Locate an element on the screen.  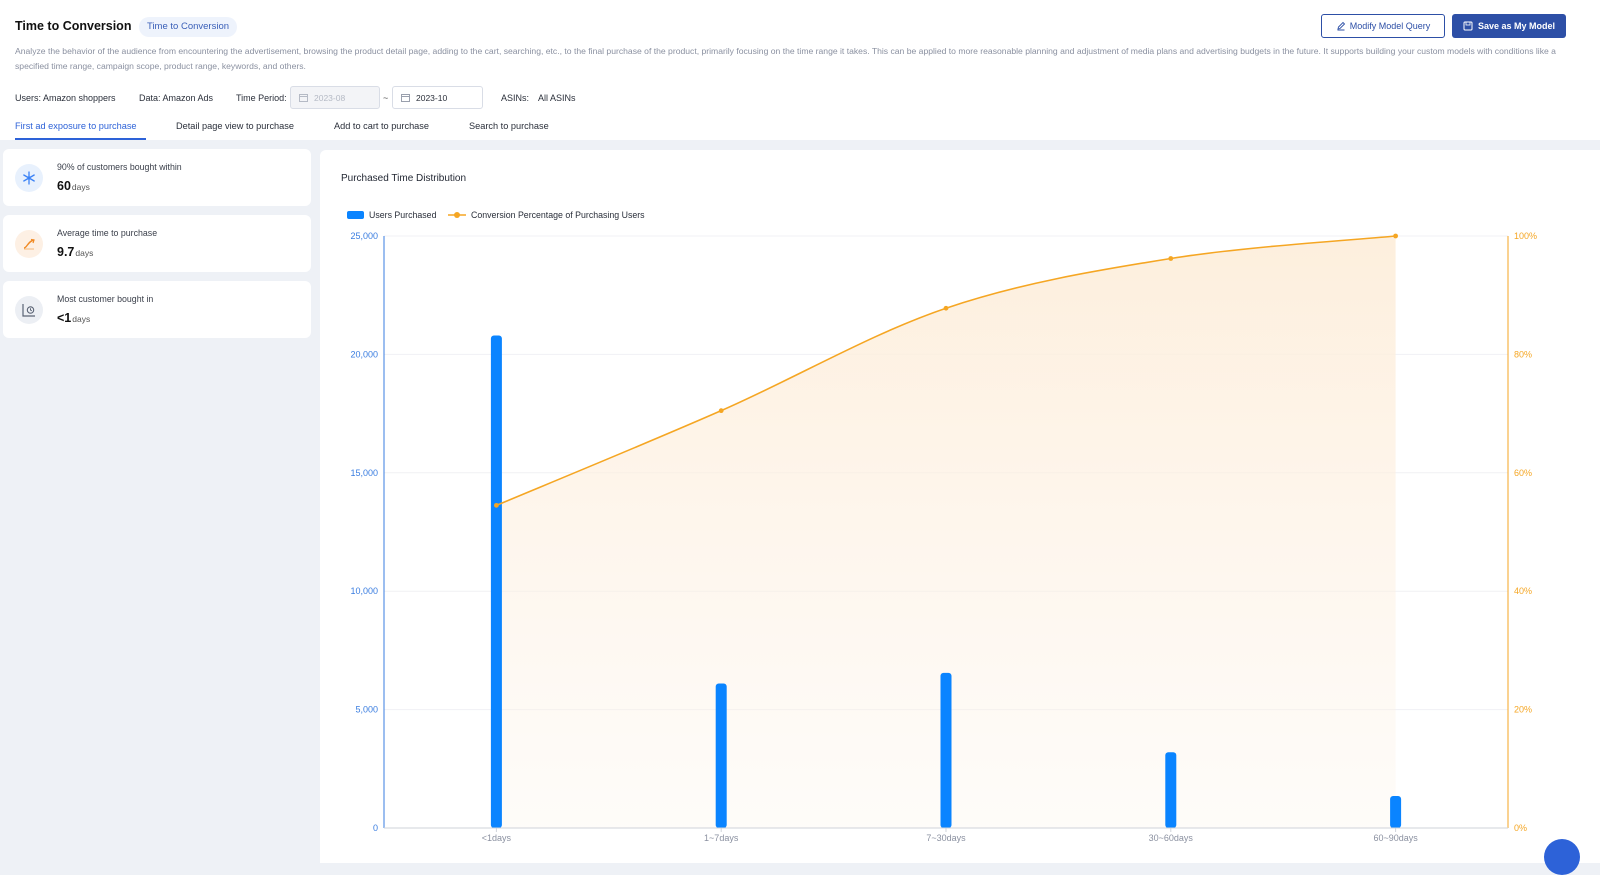
snowflake-icon is located at coordinates (29, 178).